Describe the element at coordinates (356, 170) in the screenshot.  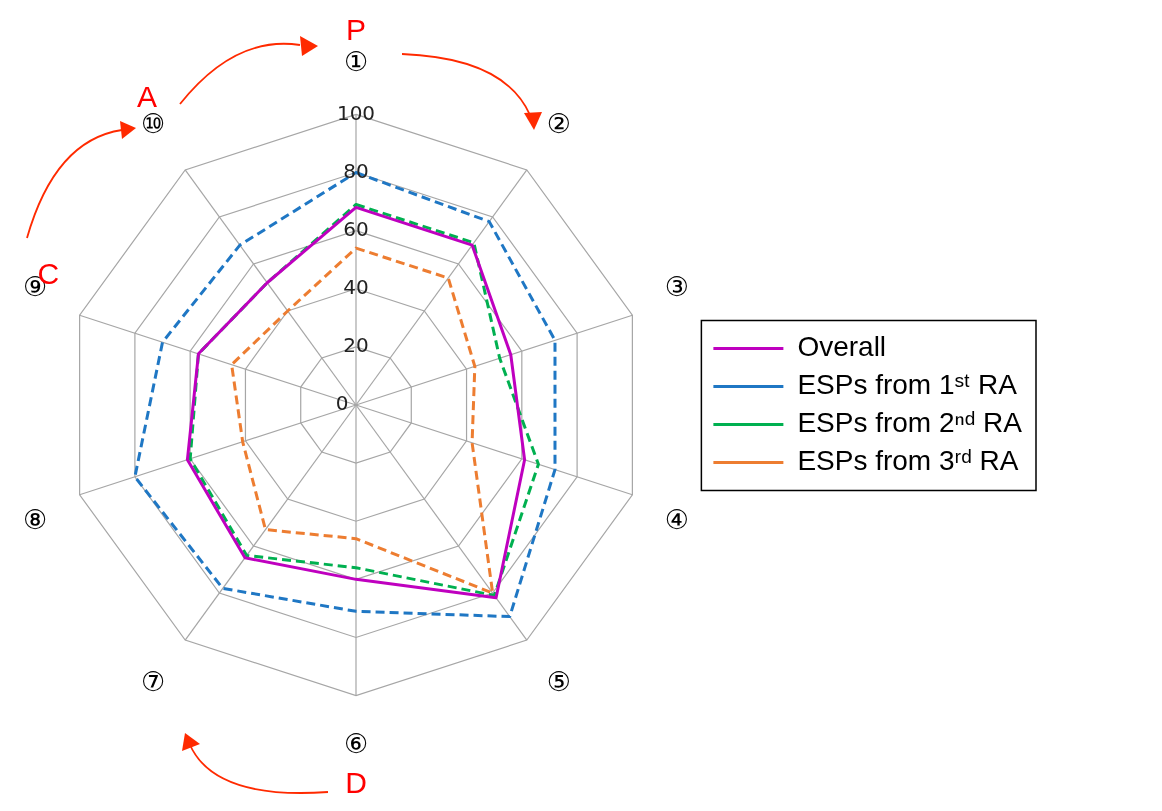
I see `y-tick-label: 80` at that location.